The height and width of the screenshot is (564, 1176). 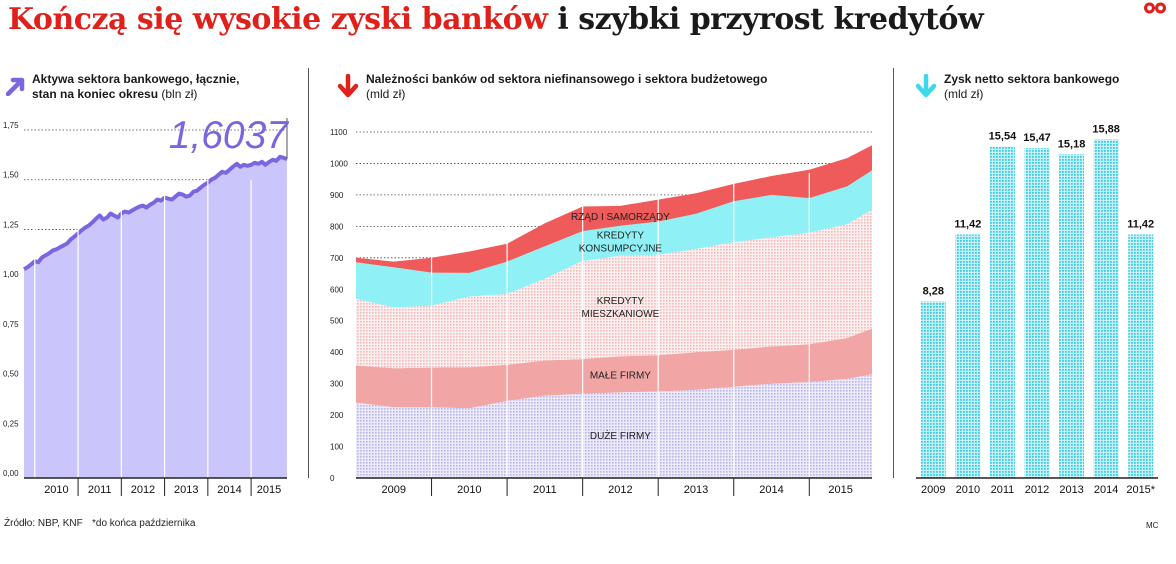 What do you see at coordinates (1003, 490) in the screenshot?
I see `profit-xtick-label: 2011` at bounding box center [1003, 490].